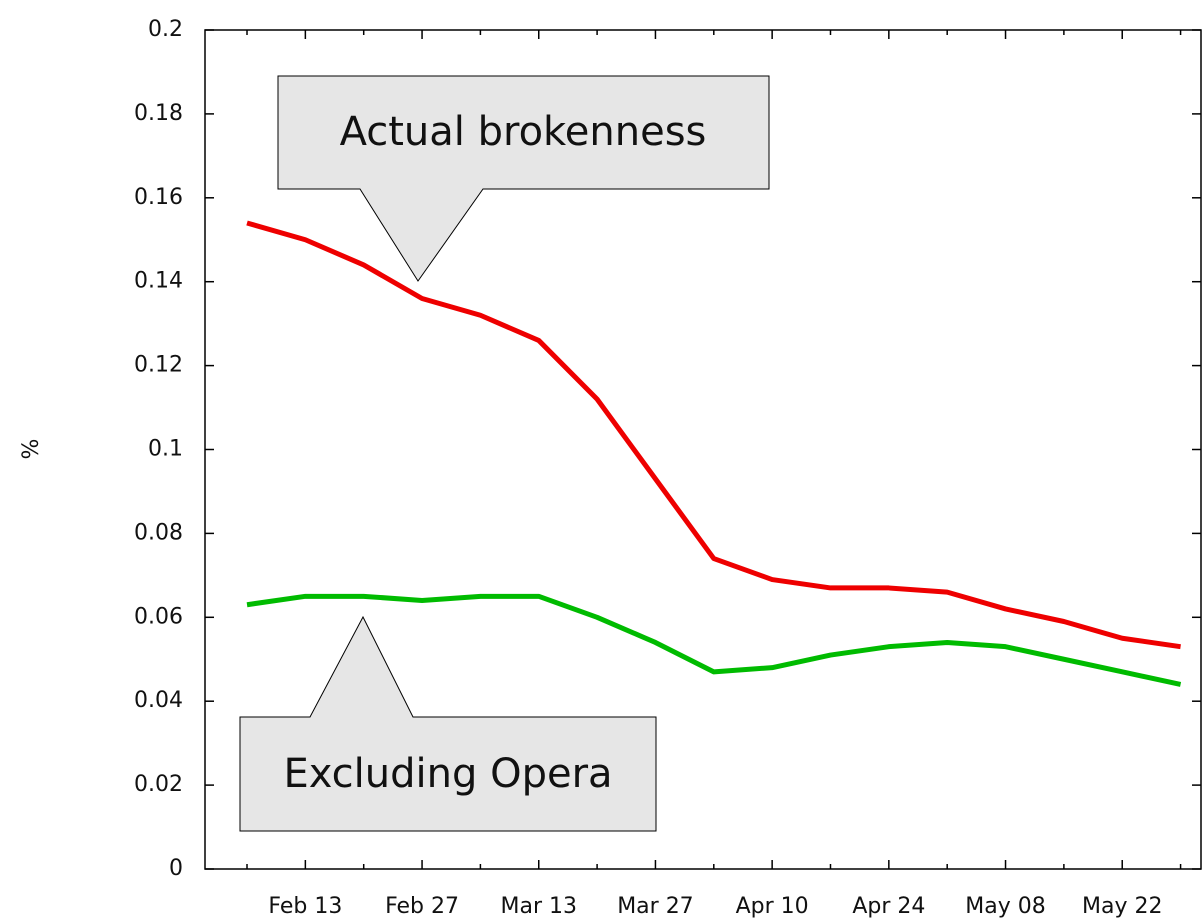  I want to click on x-tick-label: Mar 27, so click(655, 906).